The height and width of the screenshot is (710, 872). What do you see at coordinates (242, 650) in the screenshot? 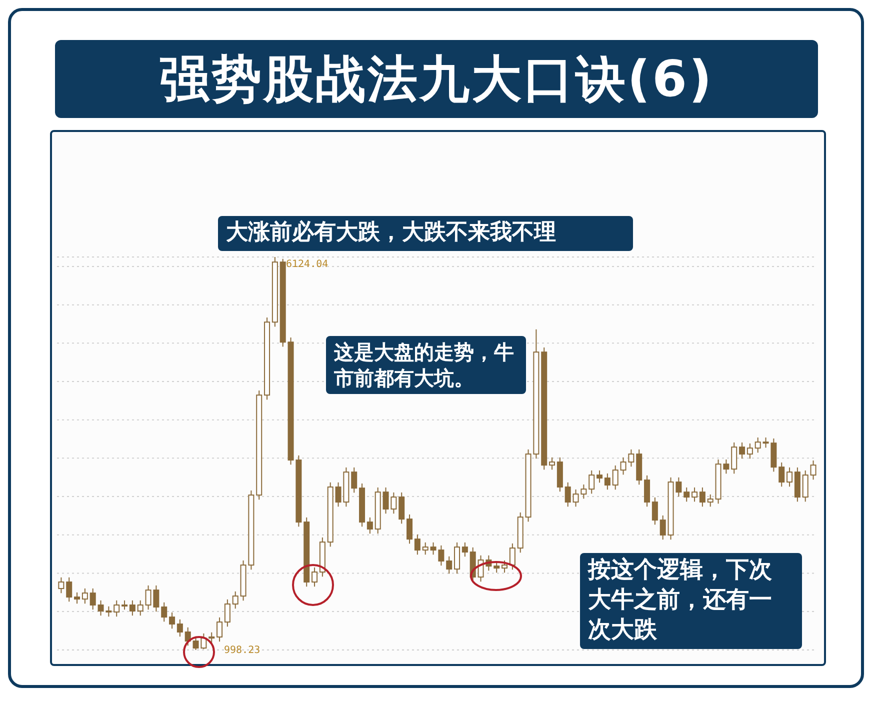
I see `annotation: 998.23` at bounding box center [242, 650].